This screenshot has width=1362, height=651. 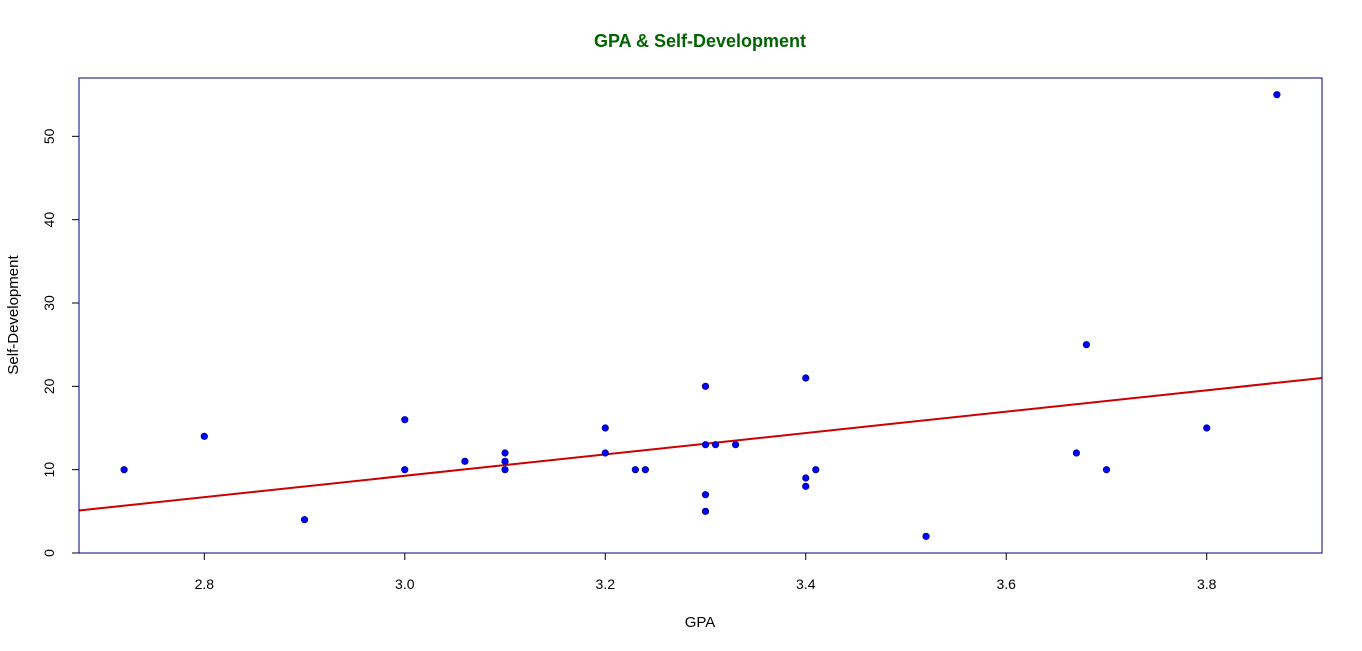 I want to click on y-tick-label: 30, so click(x=49, y=303).